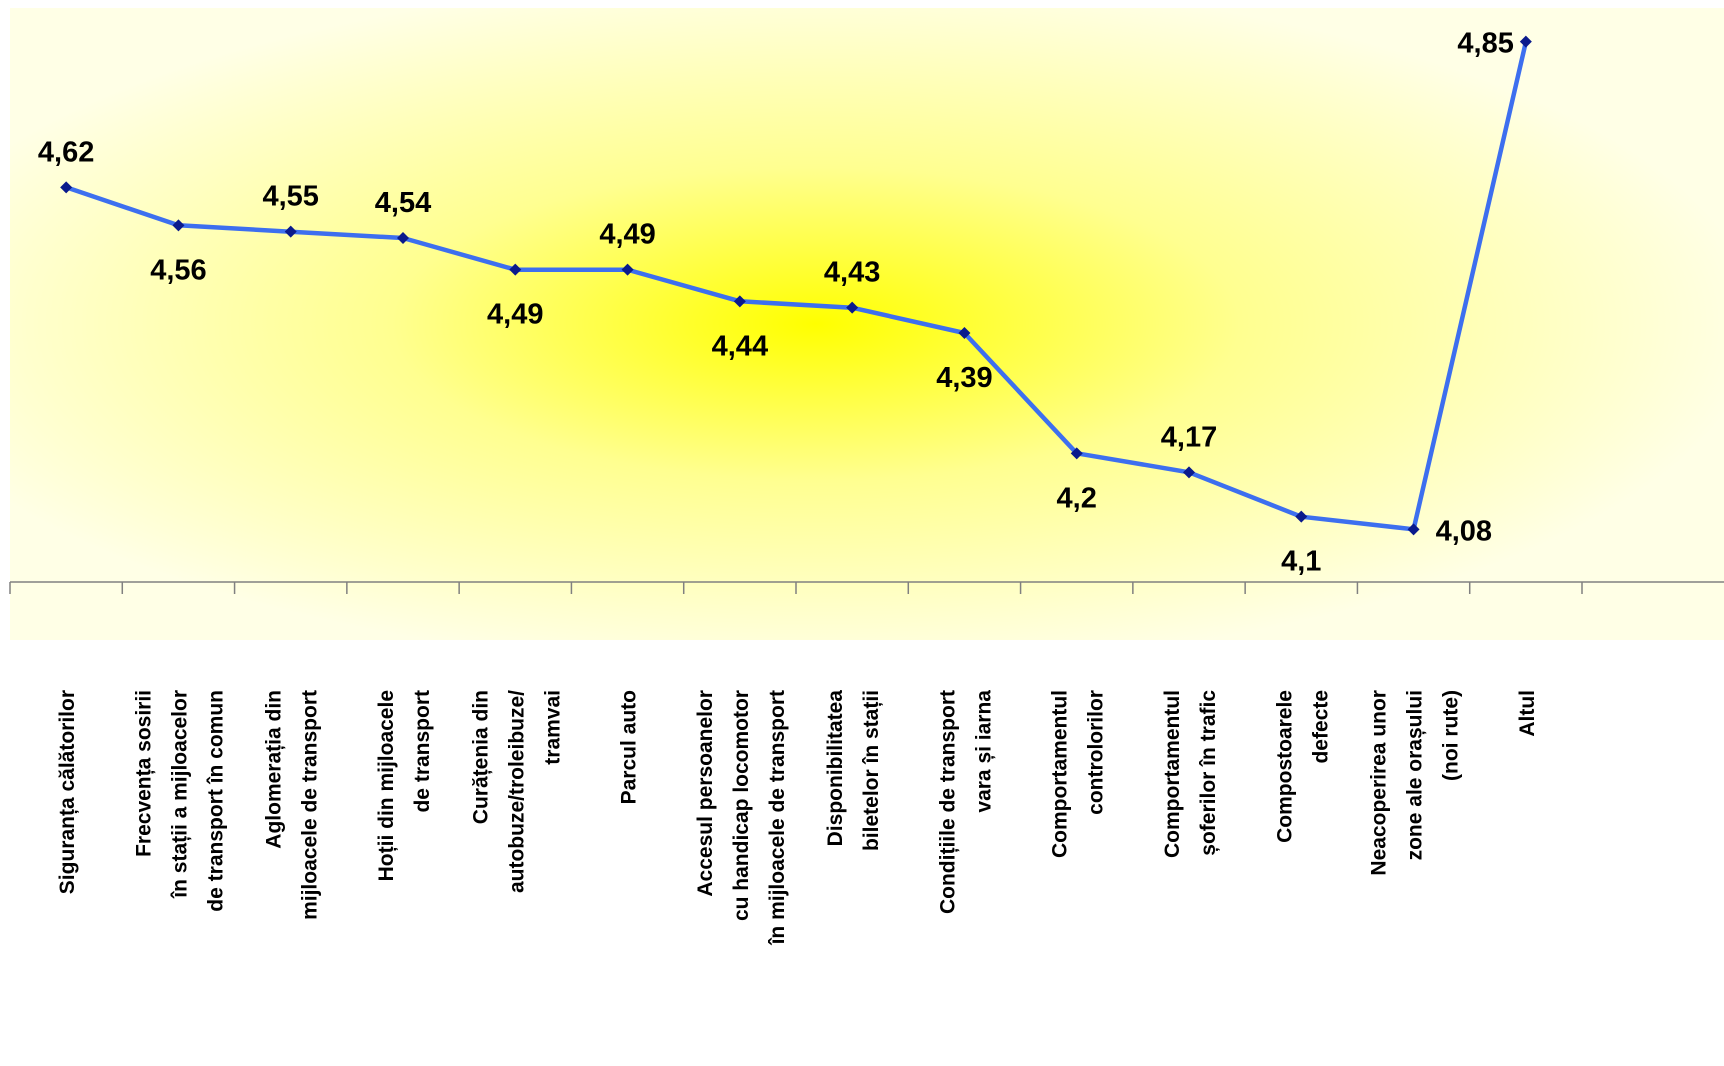 This screenshot has height=1066, width=1724. I want to click on x-tick-label: Comportamentul șoferilor în trafic, so click(1190, 774).